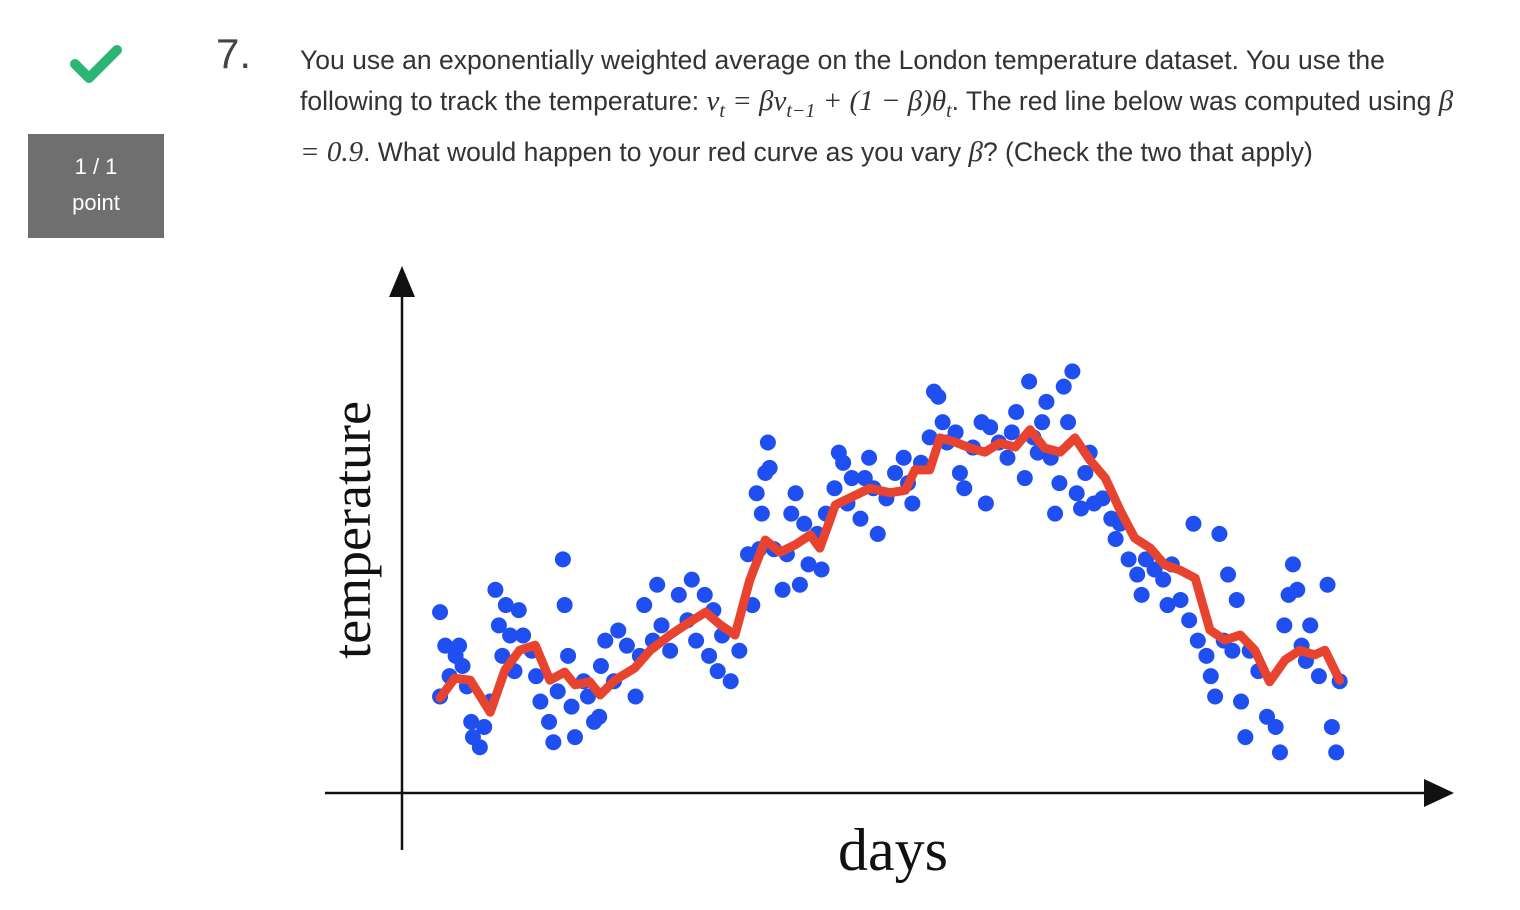 The image size is (1520, 910). I want to click on text: . The red line below was computed using, so click(1195, 101).